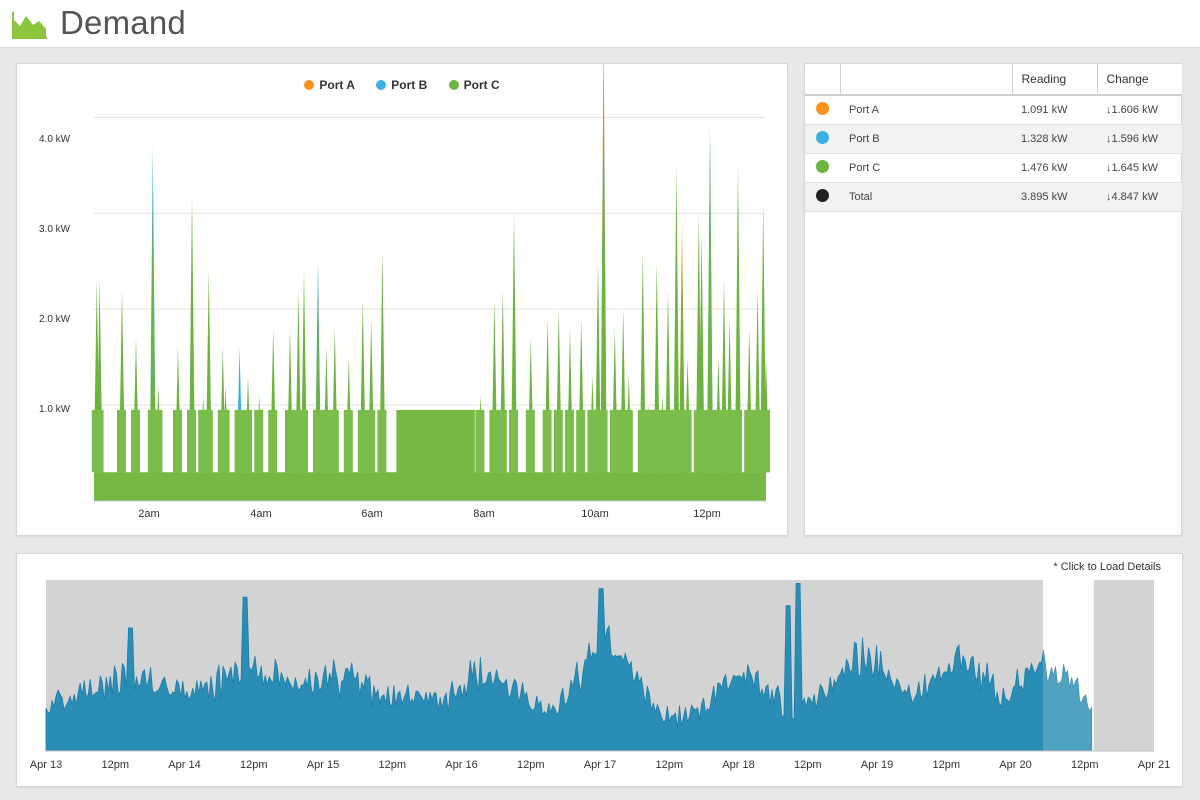  What do you see at coordinates (1139, 139) in the screenshot?
I see `row-change: ↓1.596 kW` at bounding box center [1139, 139].